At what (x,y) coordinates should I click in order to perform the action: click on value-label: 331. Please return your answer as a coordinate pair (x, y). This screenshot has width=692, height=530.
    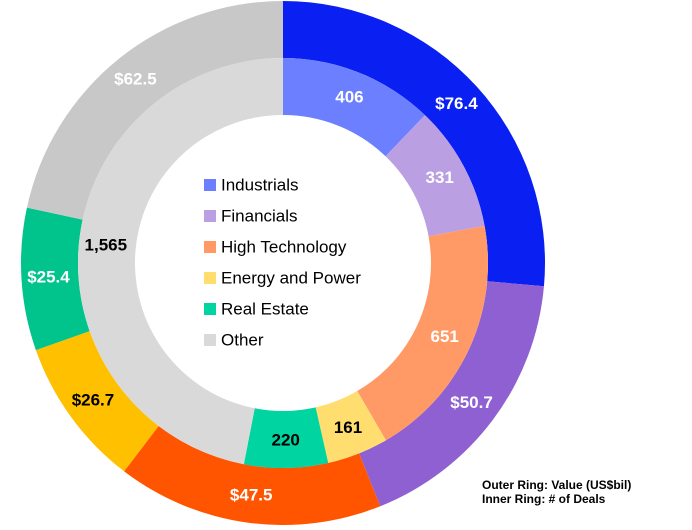
    Looking at the image, I should click on (440, 177).